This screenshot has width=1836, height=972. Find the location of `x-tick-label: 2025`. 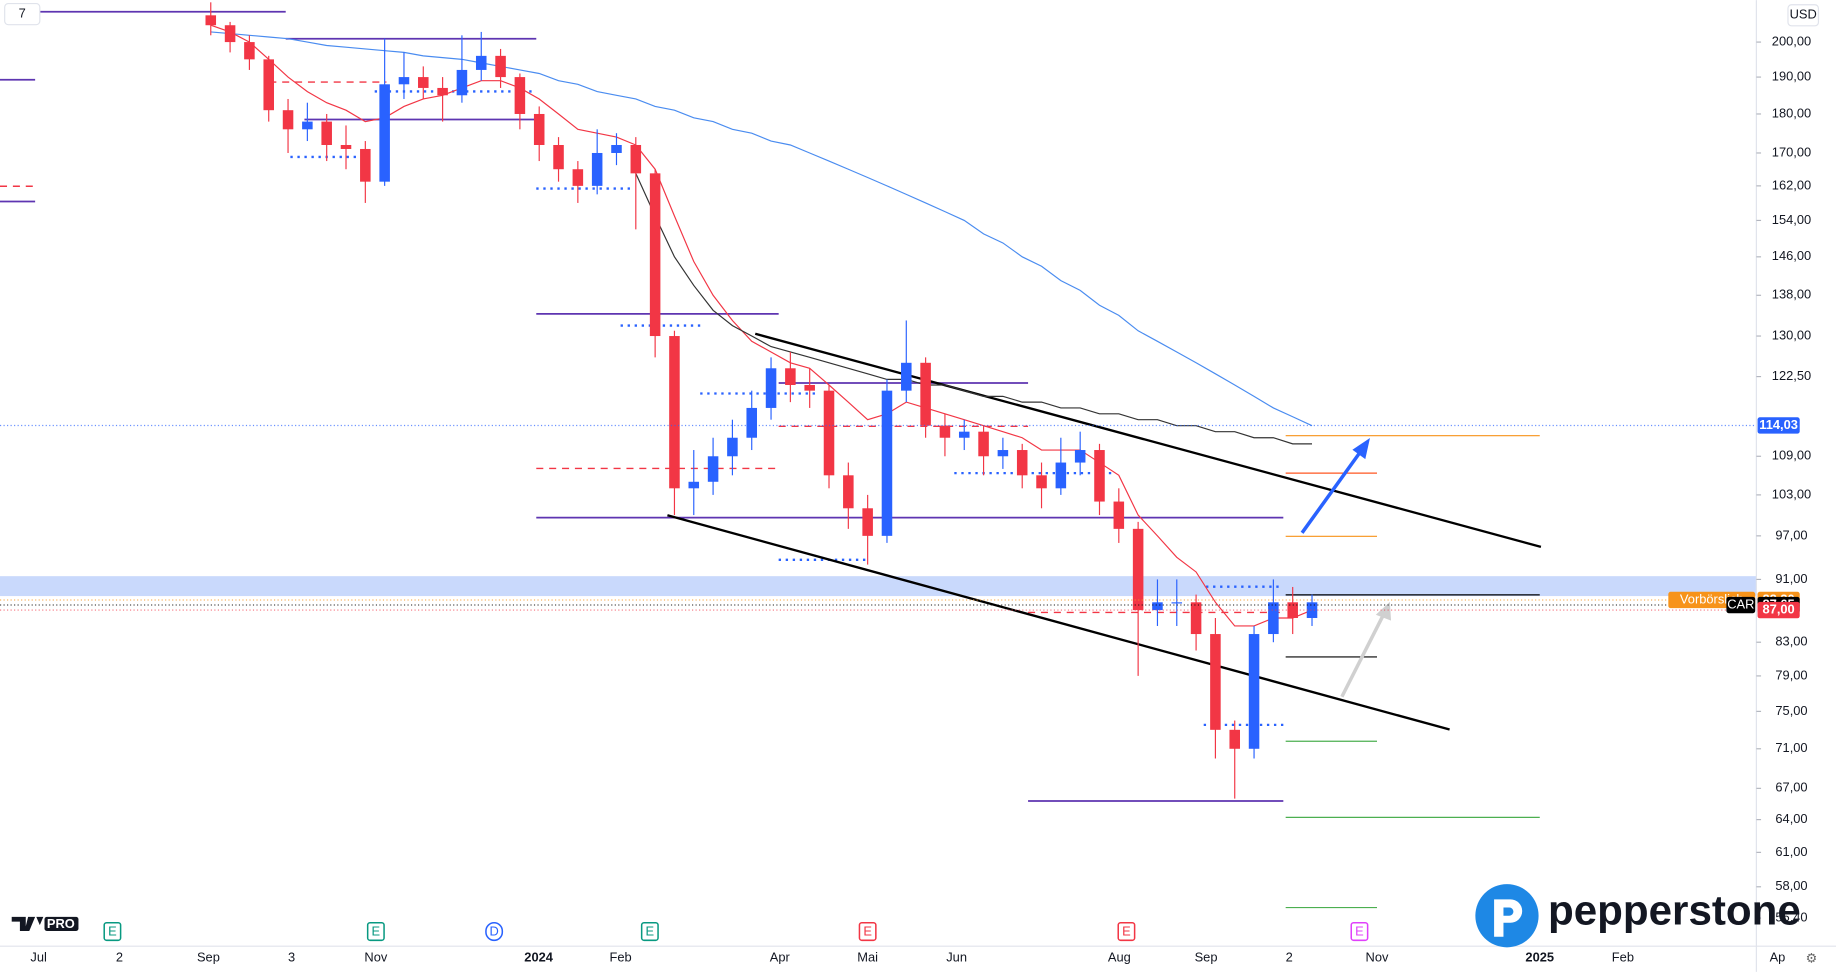

x-tick-label: 2025 is located at coordinates (1539, 956).